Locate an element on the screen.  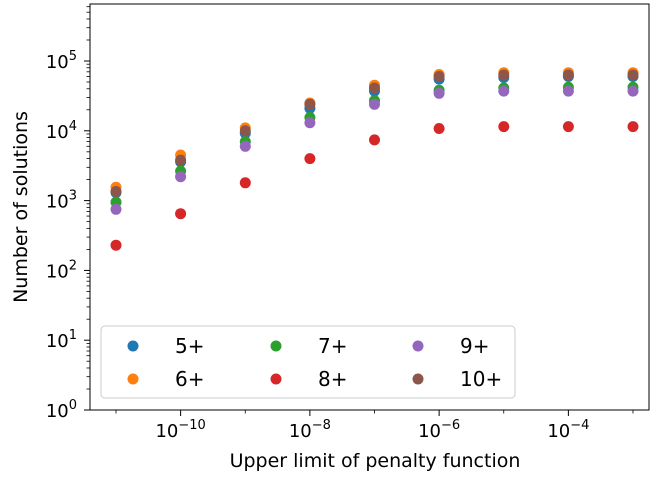
x-tick-exp: −10 is located at coordinates (191, 425).